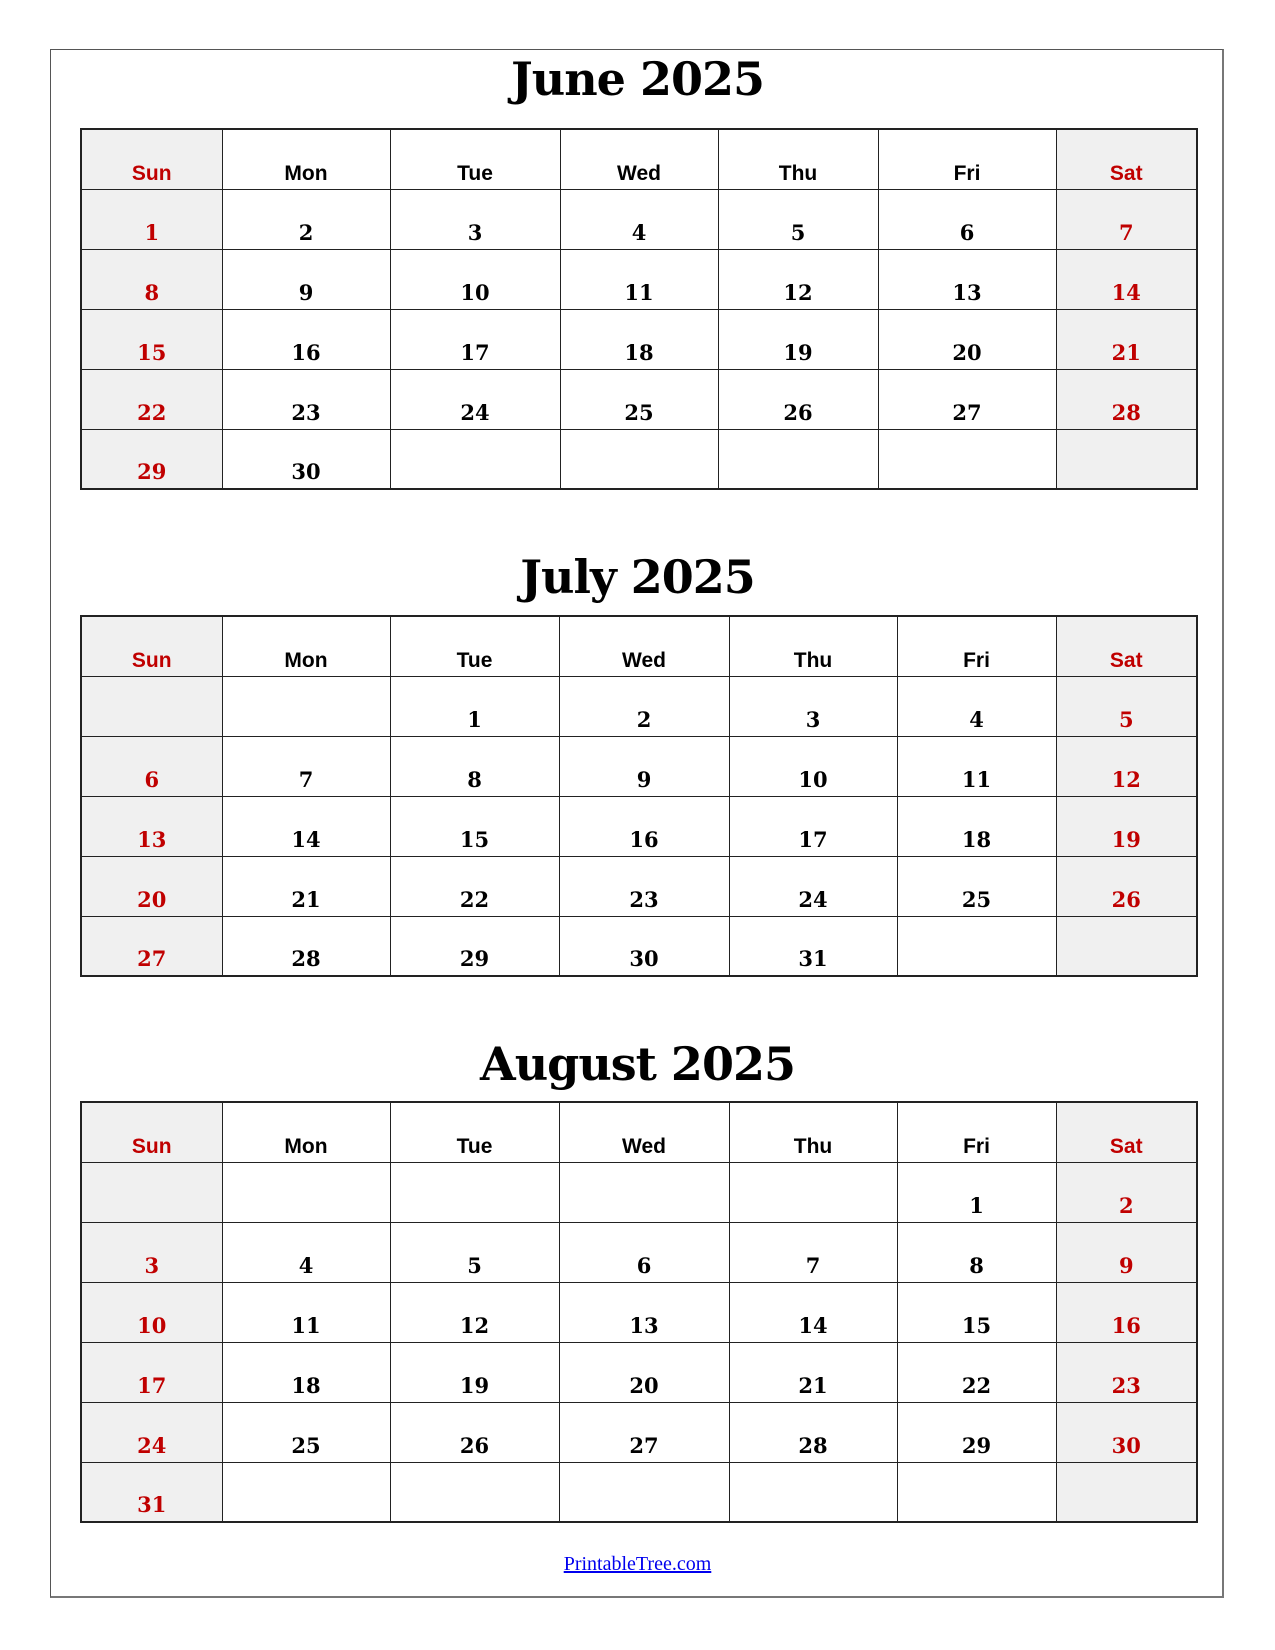 This screenshot has height=1650, width=1275. What do you see at coordinates (637, 1564) in the screenshot?
I see `website-link: PrintableTree.com` at bounding box center [637, 1564].